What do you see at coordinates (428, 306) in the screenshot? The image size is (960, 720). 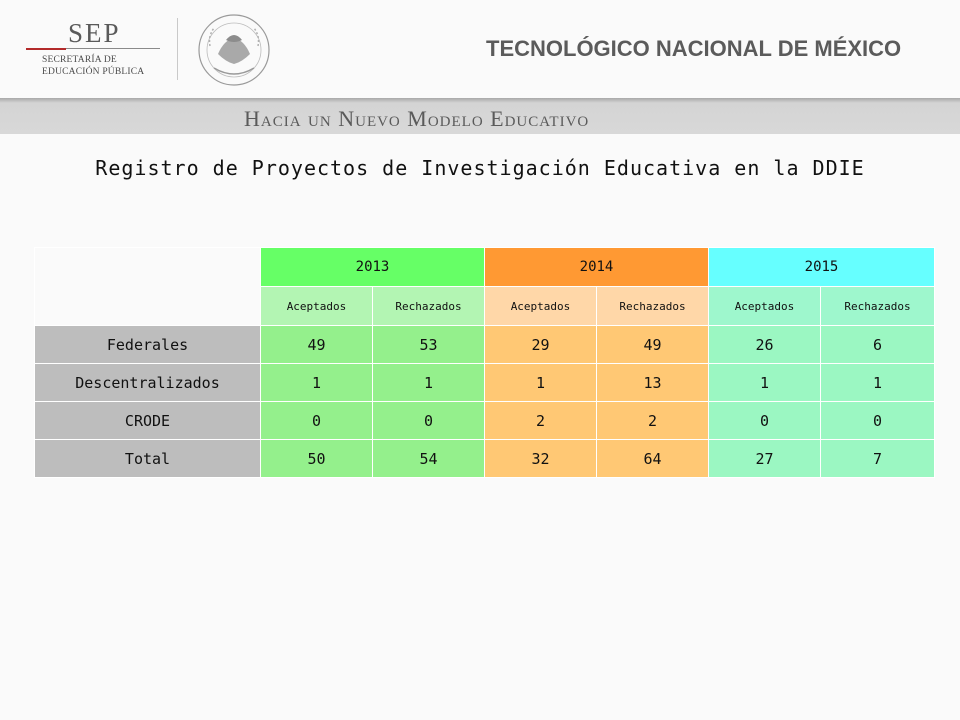 I see `subheader-rechazados-2013: Rechazados` at bounding box center [428, 306].